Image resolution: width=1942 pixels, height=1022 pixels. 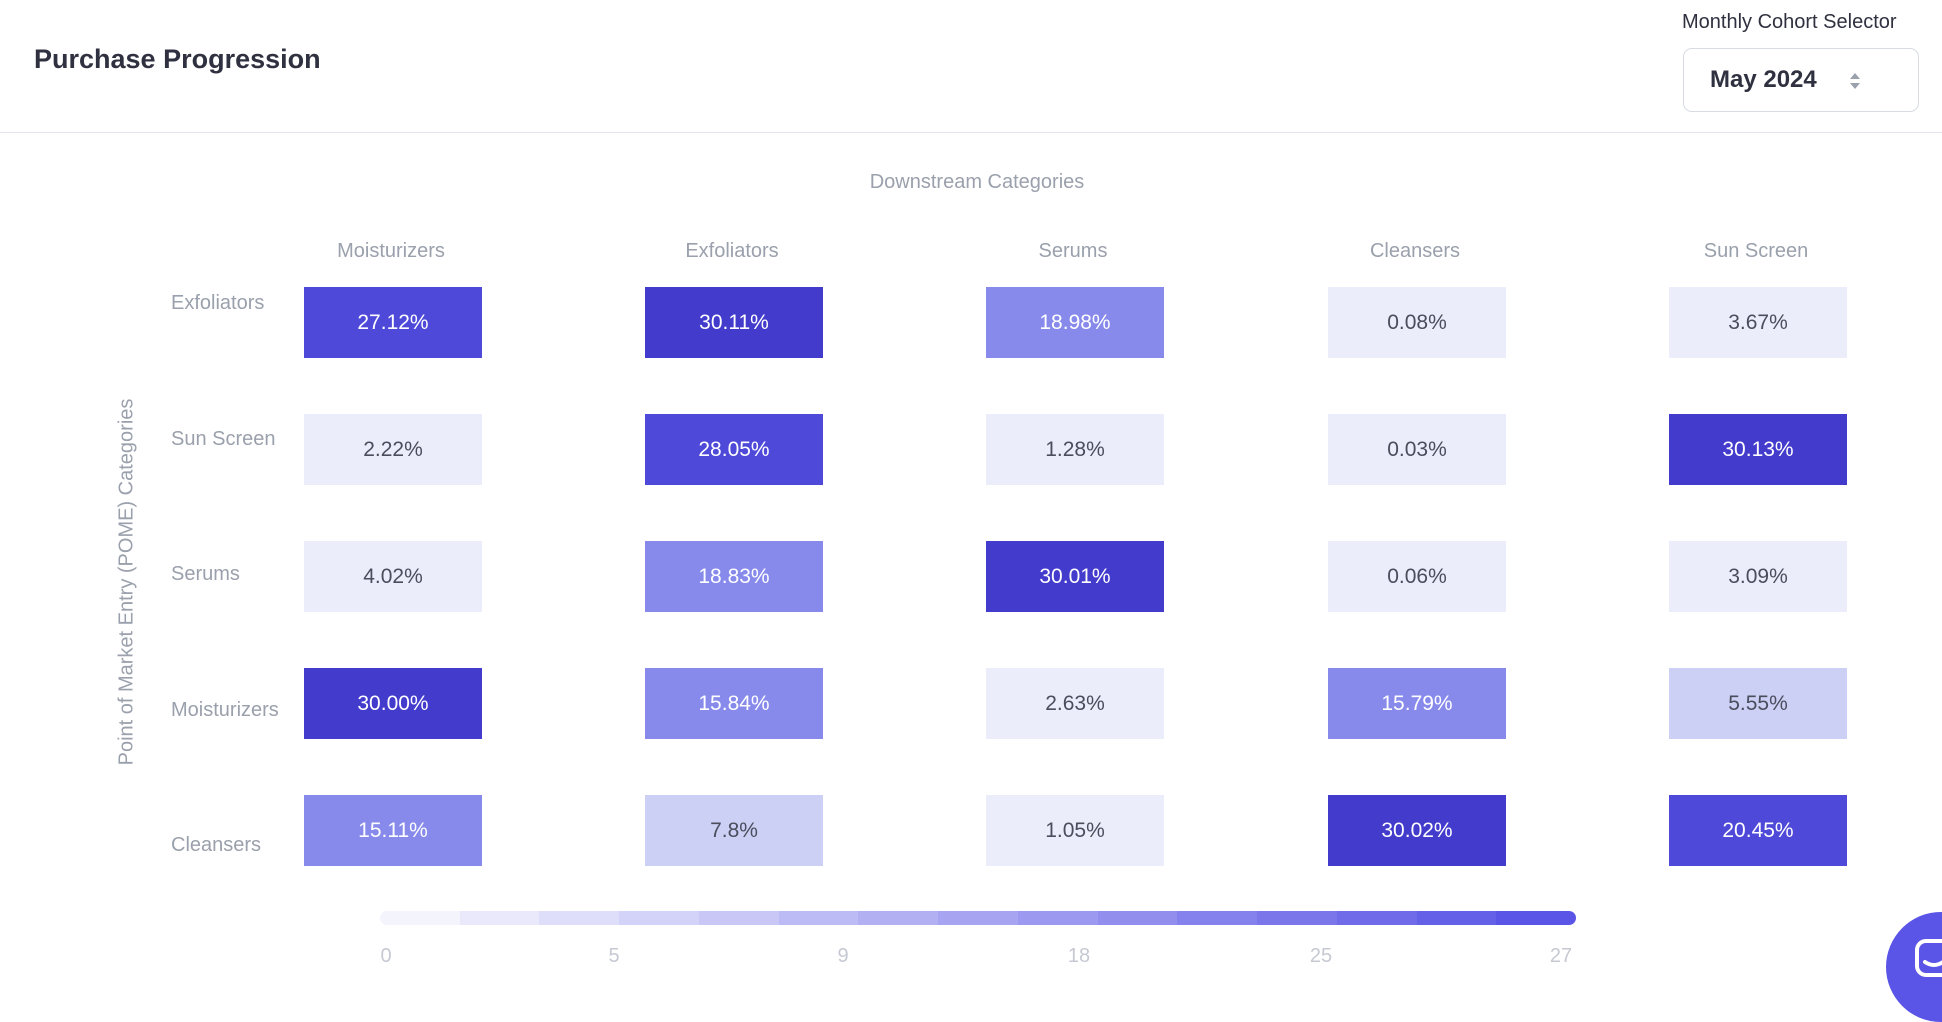 I want to click on cohort-selector: May 2024, so click(x=1801, y=80).